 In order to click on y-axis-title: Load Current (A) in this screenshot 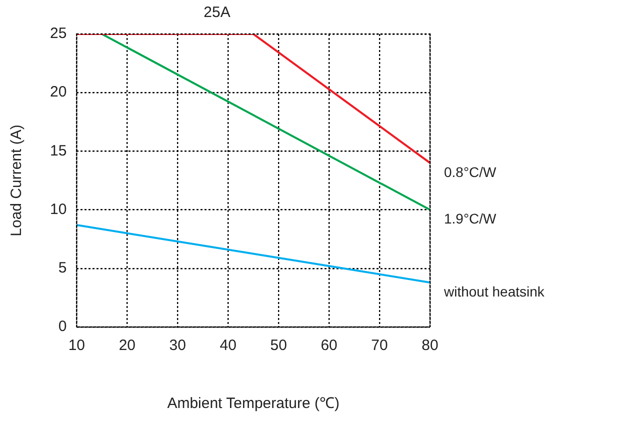, I will do `click(17, 180)`.